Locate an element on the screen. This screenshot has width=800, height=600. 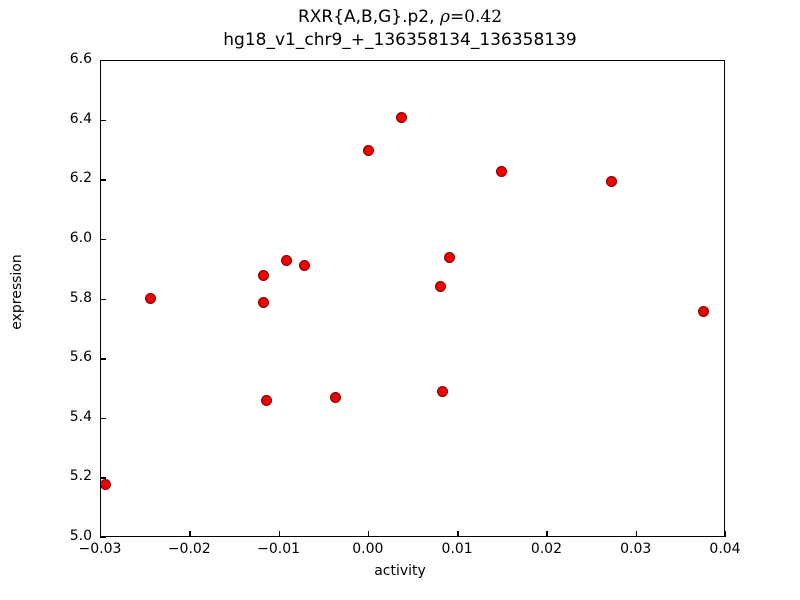
y-tick-label: 6.2 is located at coordinates (80, 178).